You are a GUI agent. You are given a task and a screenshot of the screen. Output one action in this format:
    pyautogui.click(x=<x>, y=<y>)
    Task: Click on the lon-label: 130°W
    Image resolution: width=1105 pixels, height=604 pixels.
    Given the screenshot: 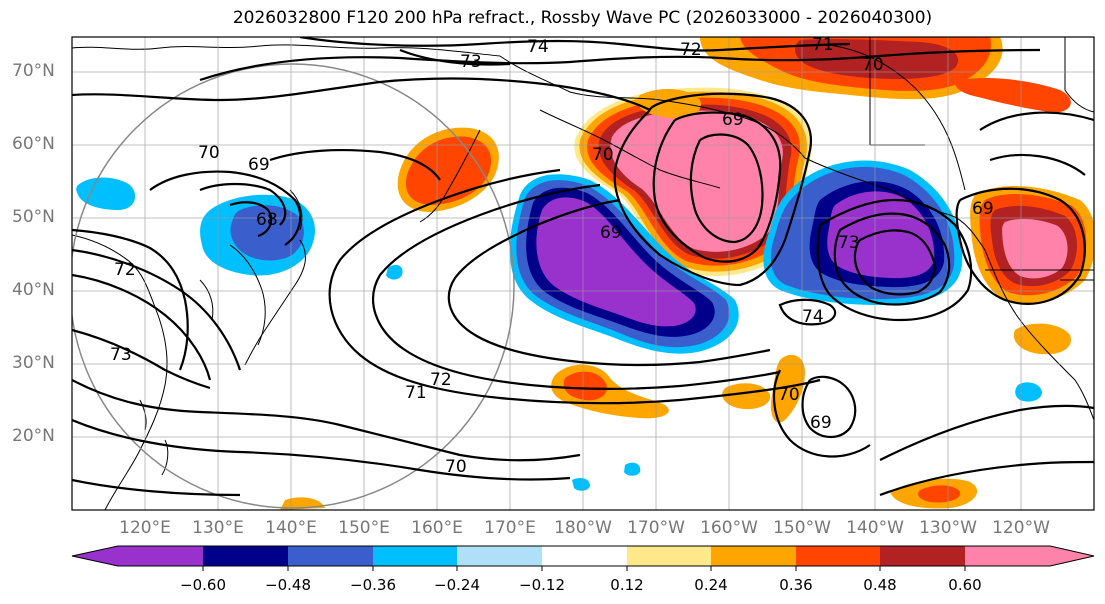 What is the action you would take?
    pyautogui.click(x=948, y=528)
    